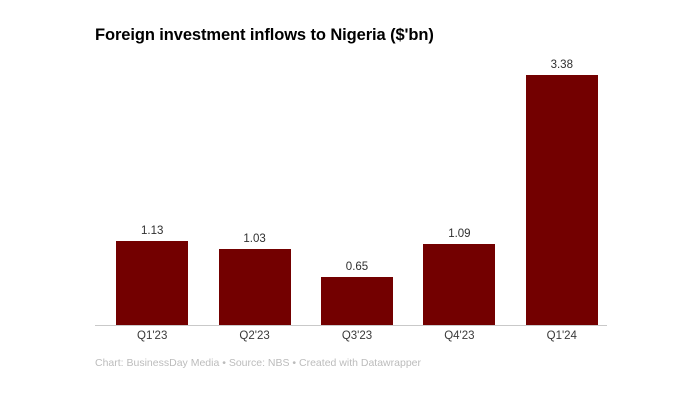 Image resolution: width=700 pixels, height=400 pixels. I want to click on x-tick-label: Q1'23, so click(152, 336).